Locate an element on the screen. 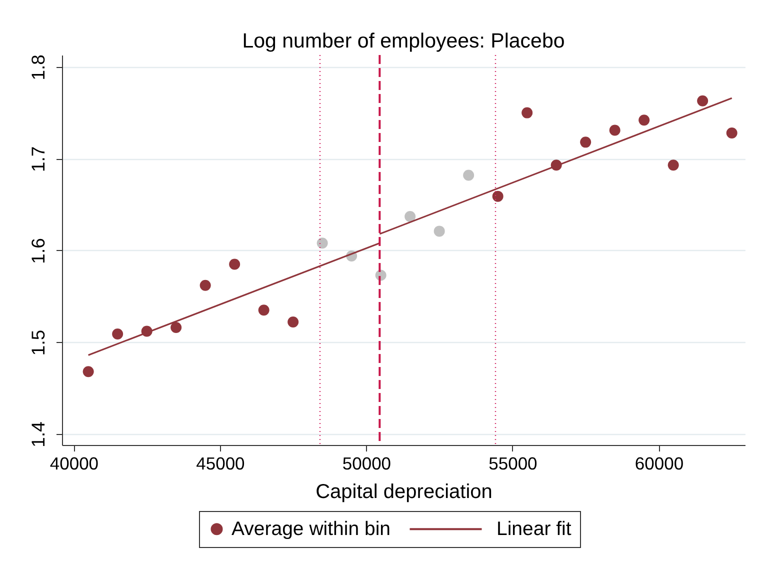  y-tick-label: 1.8 is located at coordinates (38, 67).